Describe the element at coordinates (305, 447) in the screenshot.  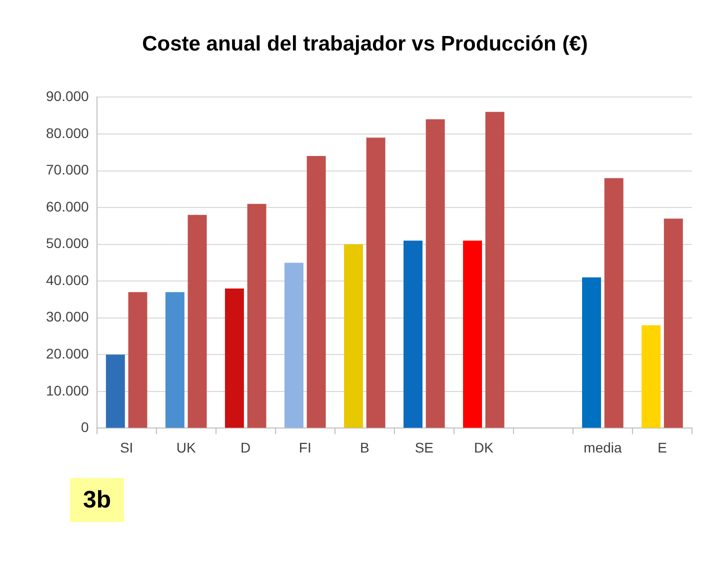
I see `x-tick-label: FI` at that location.